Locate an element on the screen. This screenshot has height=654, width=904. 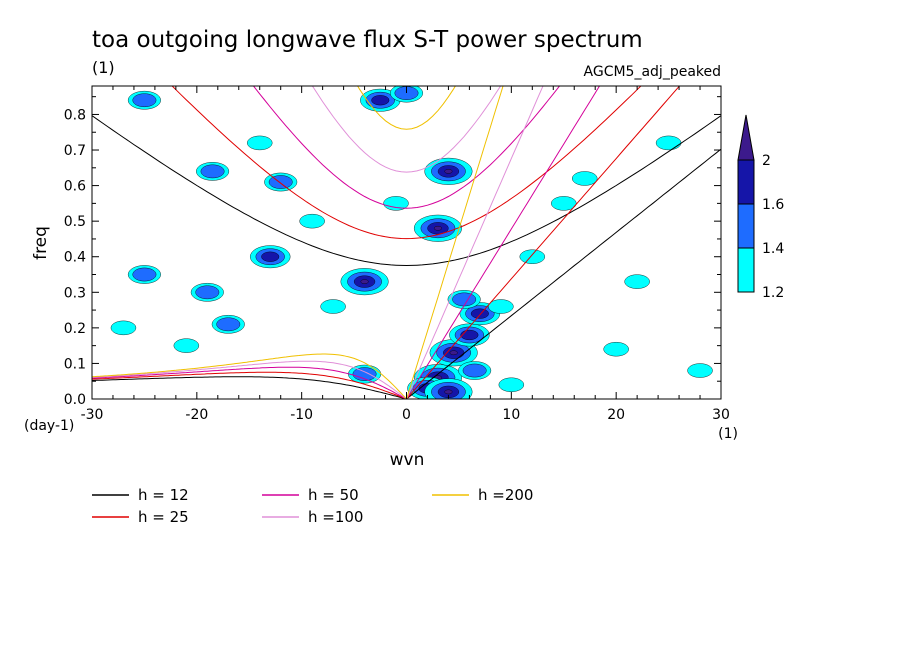
legend-label: h =200 is located at coordinates (505, 495).